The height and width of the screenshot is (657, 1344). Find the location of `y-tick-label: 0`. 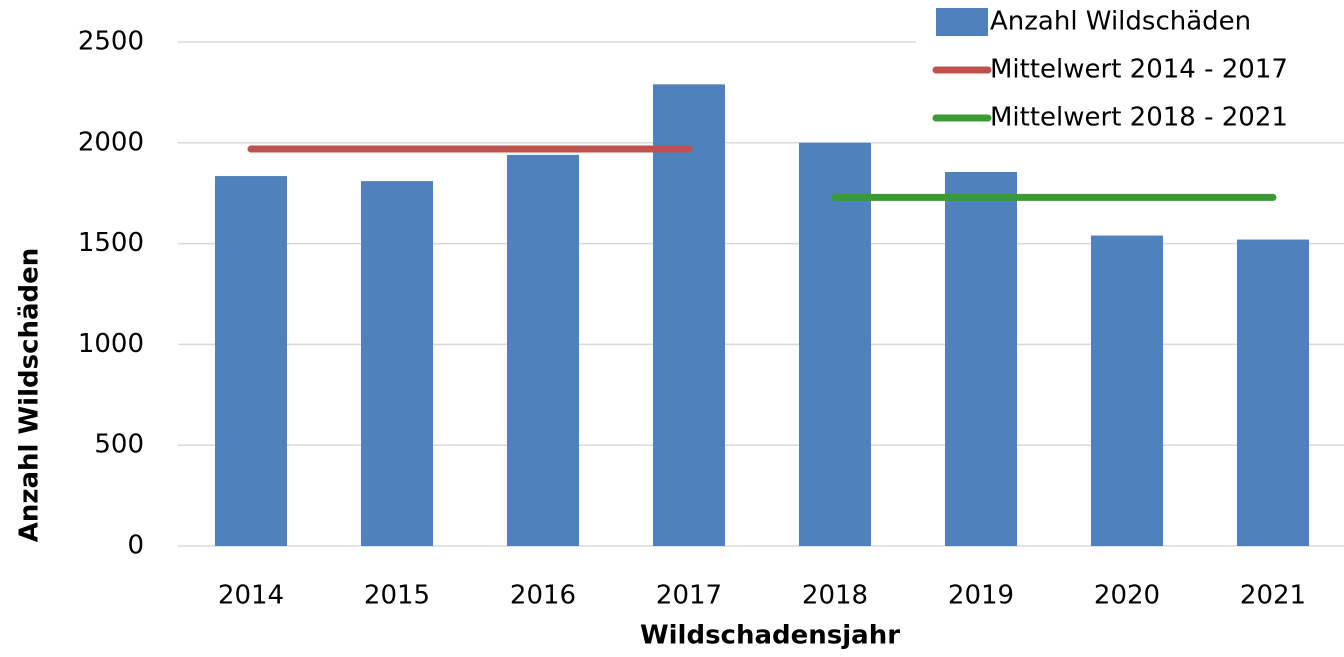

y-tick-label: 0 is located at coordinates (135, 546).